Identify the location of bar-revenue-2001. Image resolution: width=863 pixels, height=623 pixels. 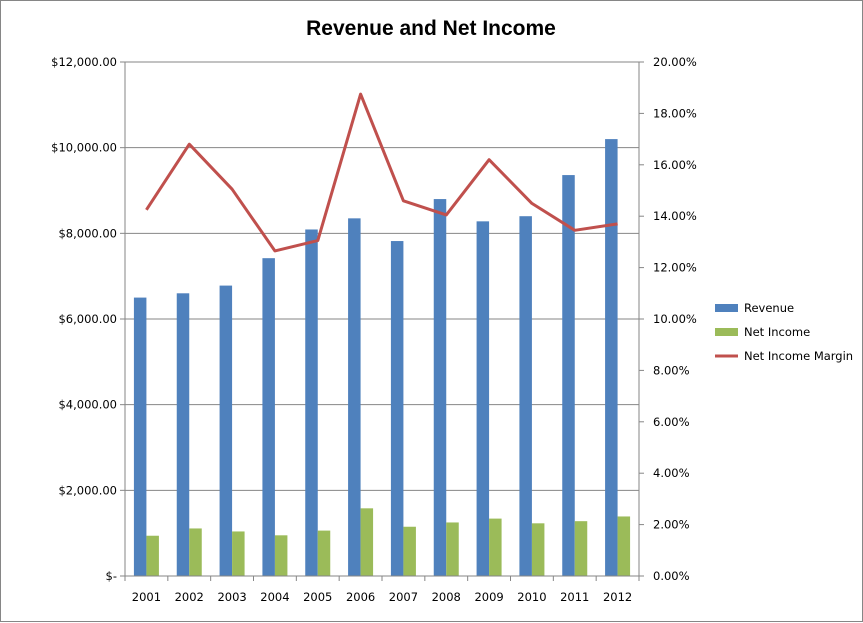
(140, 436).